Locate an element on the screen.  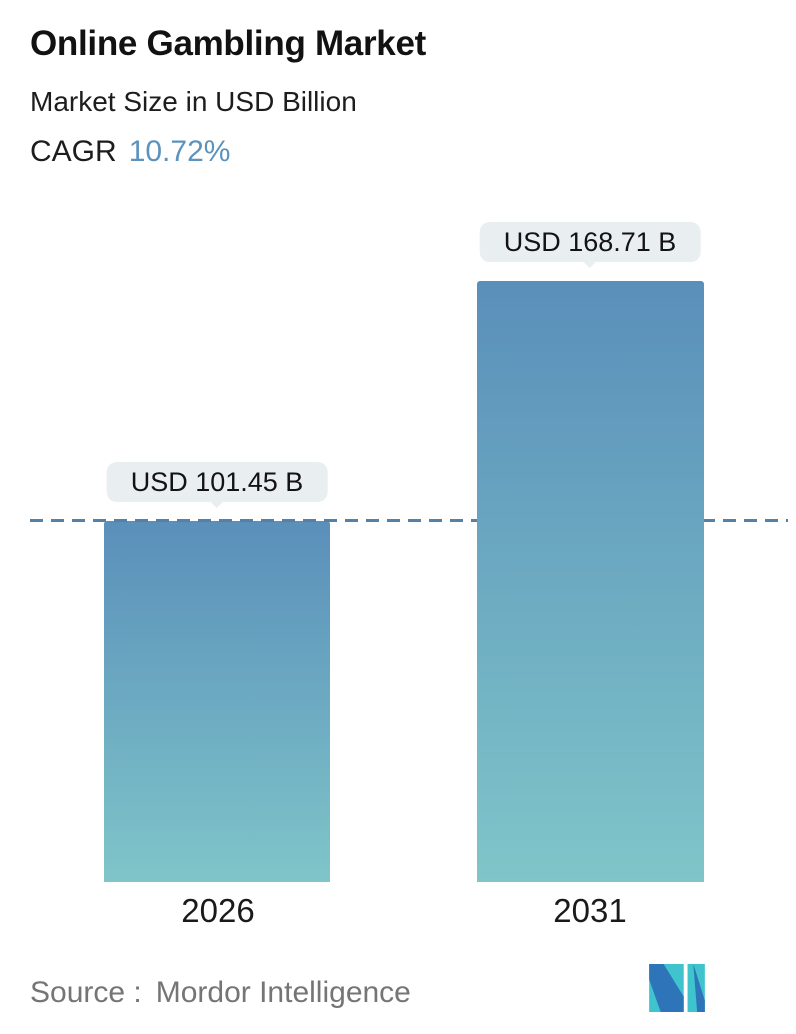
bar-2026 is located at coordinates (217, 701).